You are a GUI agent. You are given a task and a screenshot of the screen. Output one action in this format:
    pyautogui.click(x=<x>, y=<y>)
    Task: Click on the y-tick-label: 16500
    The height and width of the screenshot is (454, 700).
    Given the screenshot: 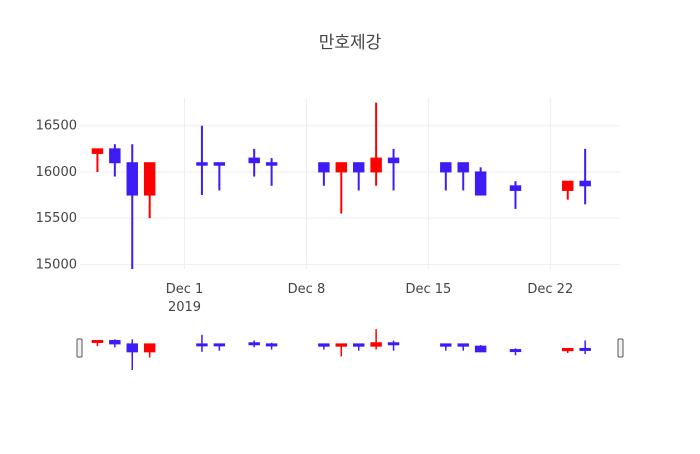 What is the action you would take?
    pyautogui.click(x=56, y=126)
    